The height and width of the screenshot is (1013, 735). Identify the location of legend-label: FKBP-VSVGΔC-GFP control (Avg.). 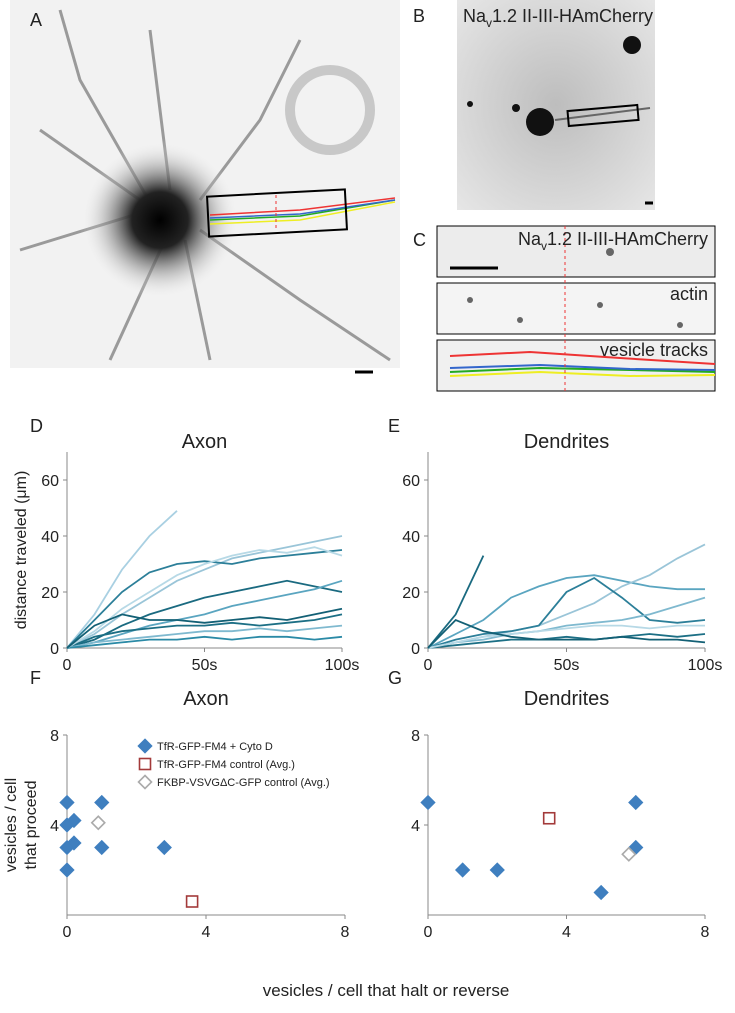
(243, 783).